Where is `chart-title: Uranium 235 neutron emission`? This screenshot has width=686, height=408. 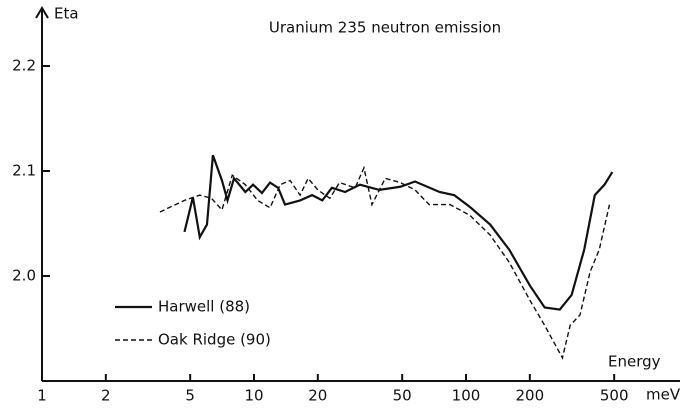
chart-title: Uranium 235 neutron emission is located at coordinates (385, 28).